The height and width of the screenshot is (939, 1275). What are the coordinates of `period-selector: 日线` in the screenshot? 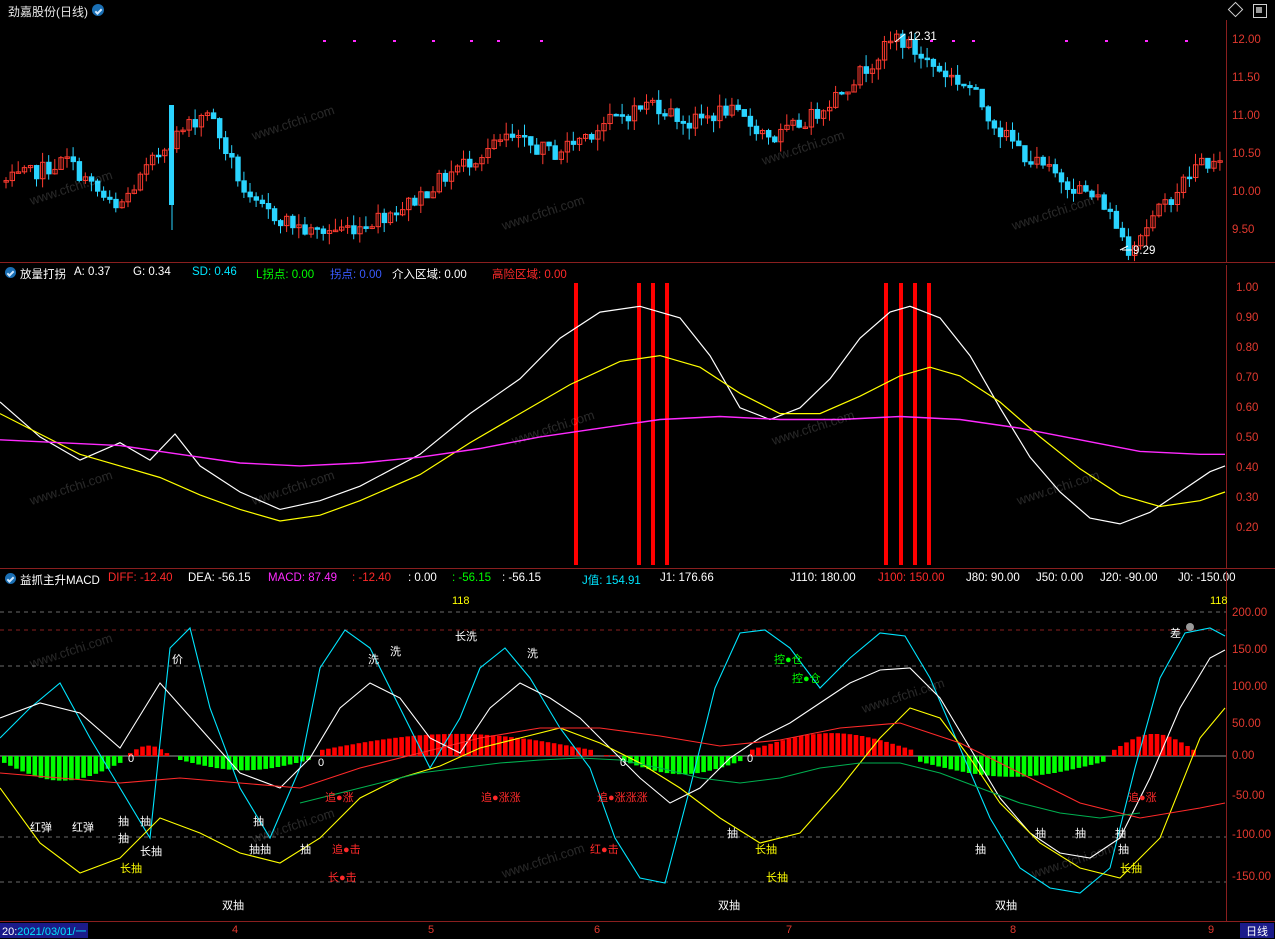 It's located at (1257, 930).